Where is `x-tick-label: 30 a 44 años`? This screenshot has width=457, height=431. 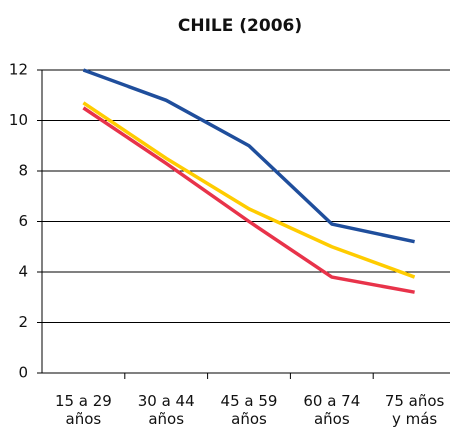 x-tick-label: 30 a 44 años is located at coordinates (166, 410).